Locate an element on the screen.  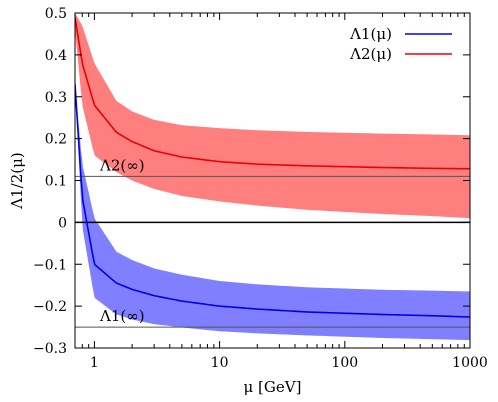
reference-label-2: Λ1(∞) is located at coordinates (122, 316).